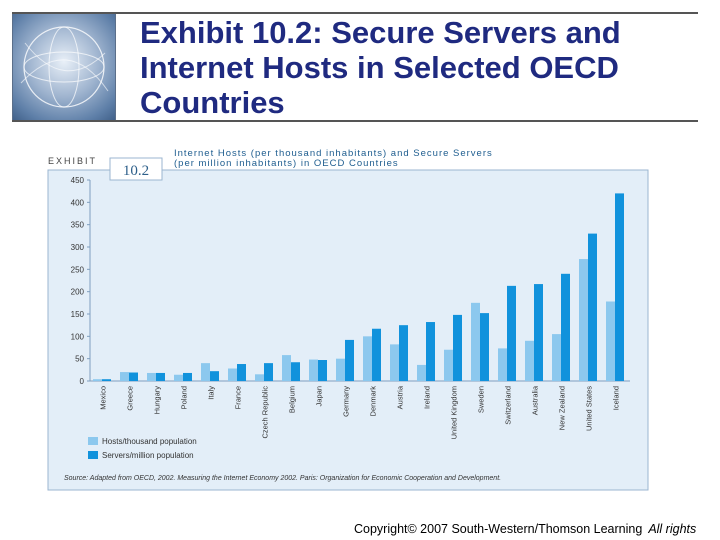 Image resolution: width=720 pixels, height=540 pixels. Describe the element at coordinates (79, 359) in the screenshot. I see `y-tick-label: 50` at that location.